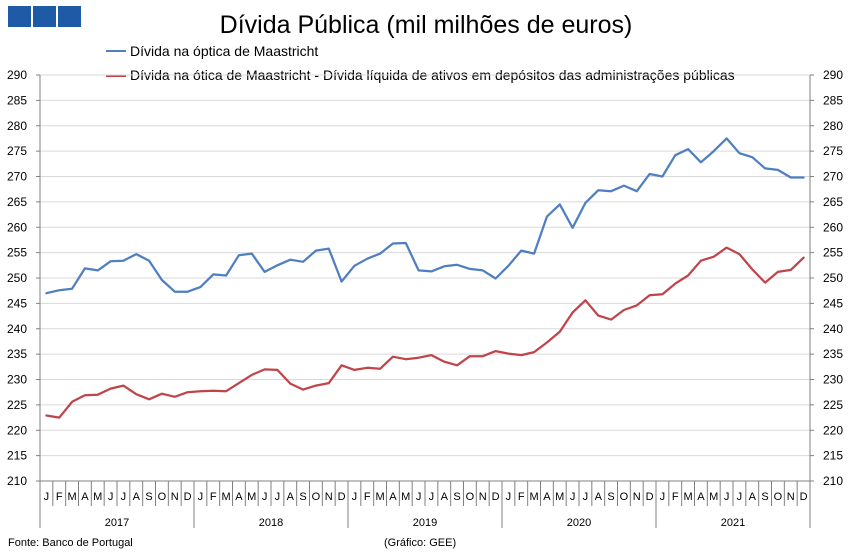 This screenshot has height=559, width=852. Describe the element at coordinates (833, 456) in the screenshot. I see `y-tick-label-right: 215` at that location.